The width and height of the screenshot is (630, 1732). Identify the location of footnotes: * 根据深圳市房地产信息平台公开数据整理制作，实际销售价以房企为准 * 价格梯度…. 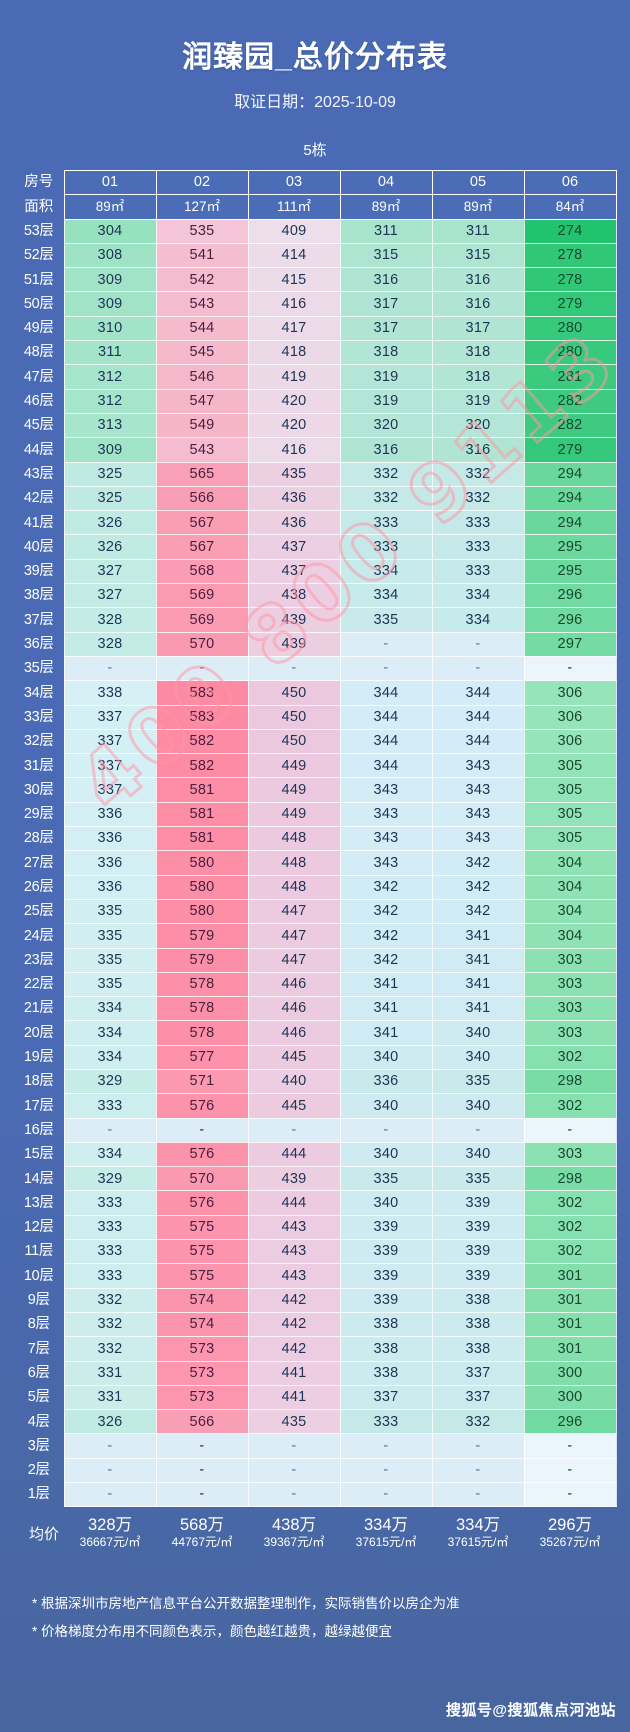
(315, 1617).